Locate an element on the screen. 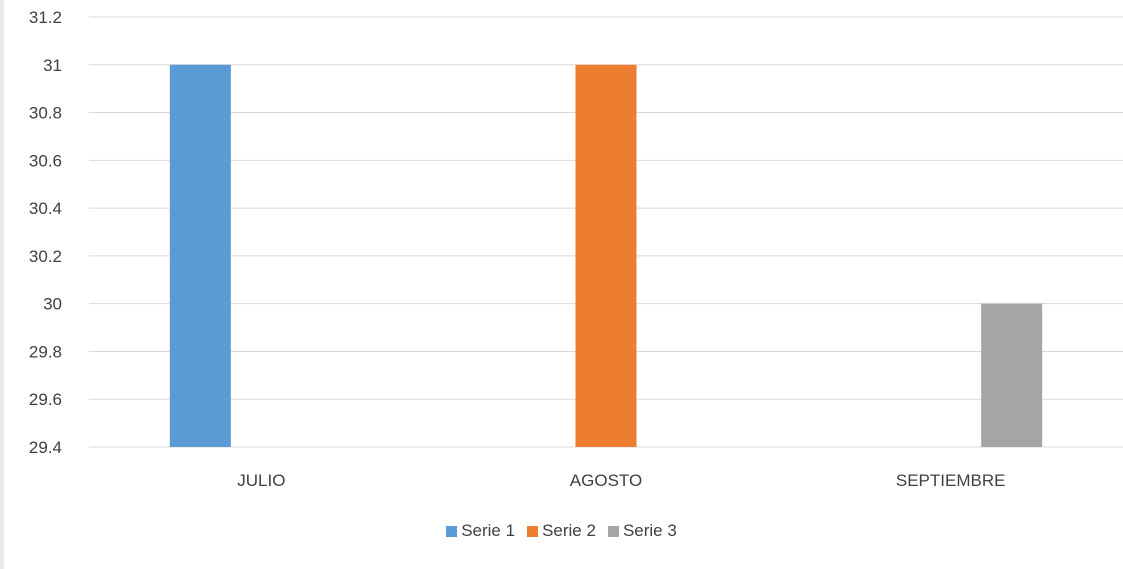  legend-item: Serie 3 is located at coordinates (642, 531).